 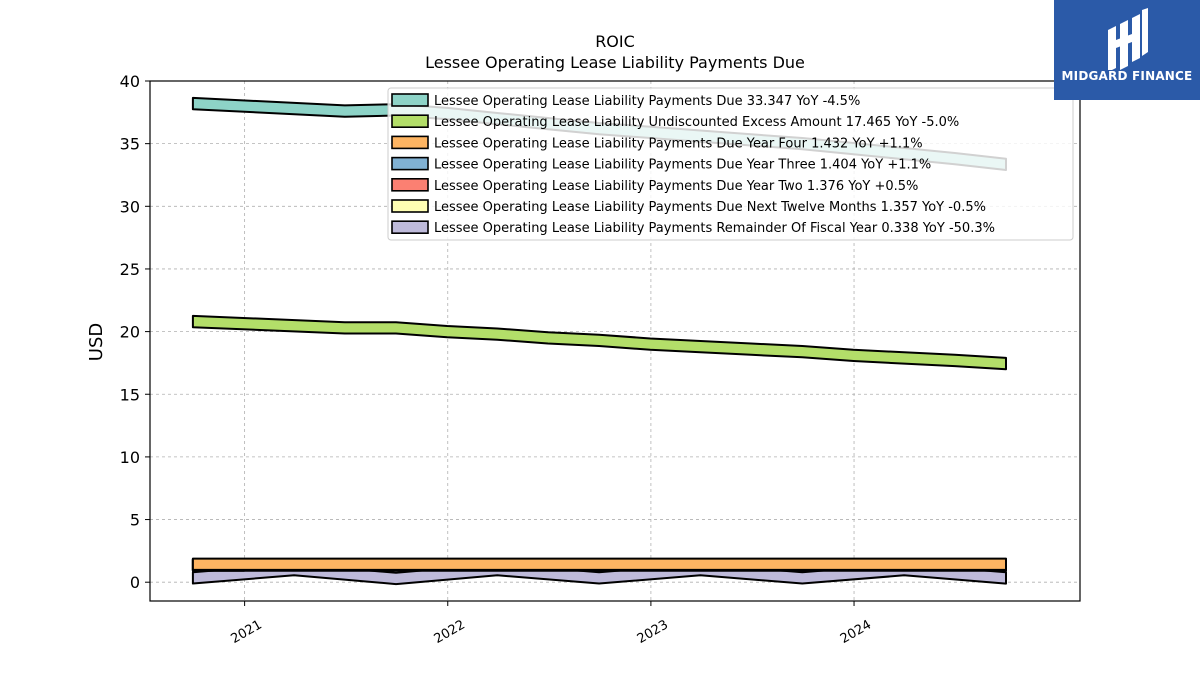 What do you see at coordinates (130, 457) in the screenshot?
I see `y-tick-label: 10` at bounding box center [130, 457].